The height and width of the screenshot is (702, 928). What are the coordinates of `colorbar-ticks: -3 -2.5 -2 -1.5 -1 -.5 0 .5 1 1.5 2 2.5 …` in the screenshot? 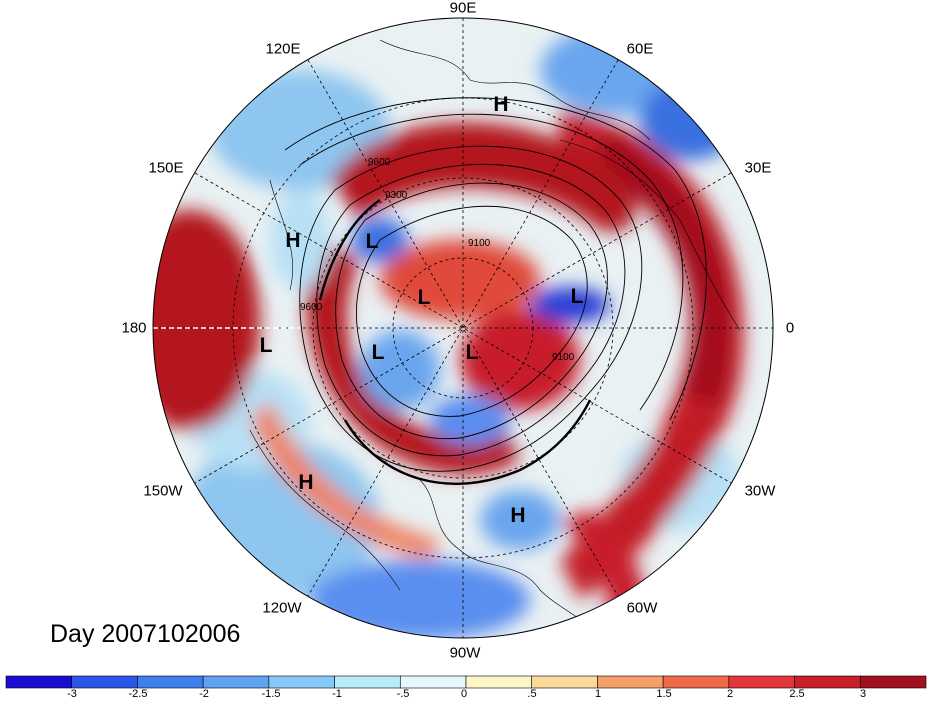 It's located at (464, 695).